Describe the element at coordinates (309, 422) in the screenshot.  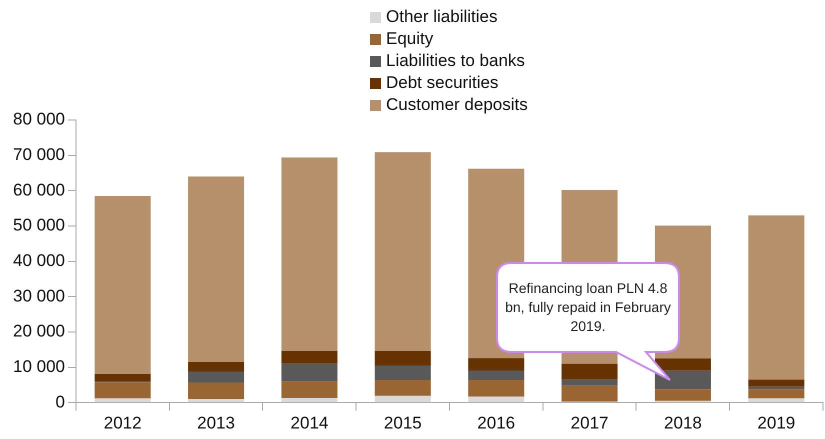
I see `x-tick-label: 2014` at that location.